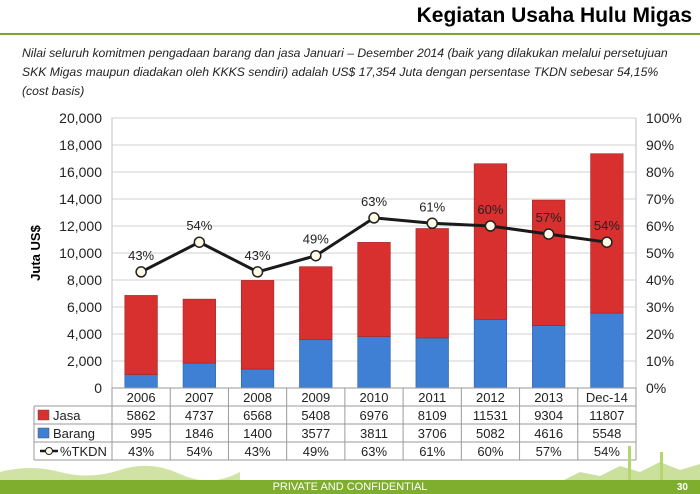 The height and width of the screenshot is (494, 700). What do you see at coordinates (607, 397) in the screenshot?
I see `x-tick-label: Dec-14` at bounding box center [607, 397].